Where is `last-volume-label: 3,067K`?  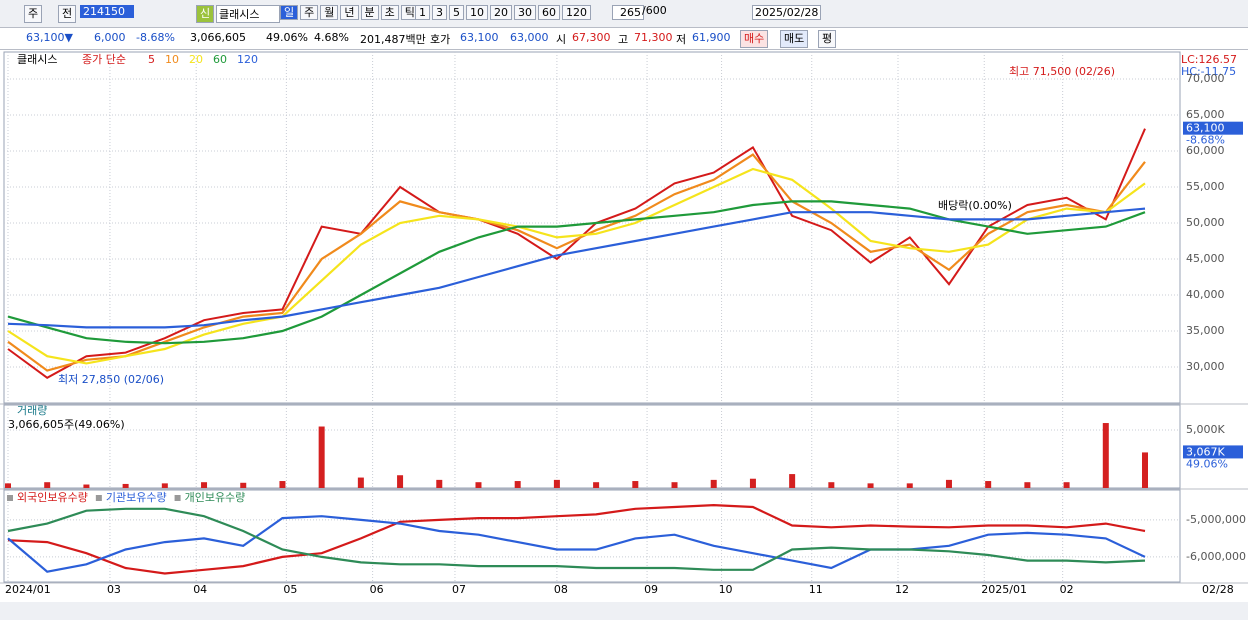 last-volume-label: 3,067K is located at coordinates (1205, 451).